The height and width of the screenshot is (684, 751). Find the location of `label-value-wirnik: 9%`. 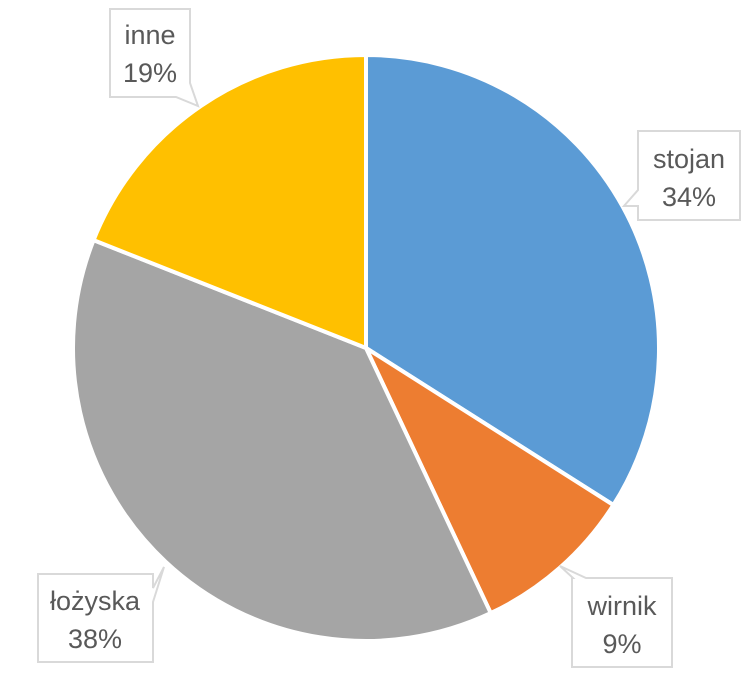

label-value-wirnik: 9% is located at coordinates (621, 644).